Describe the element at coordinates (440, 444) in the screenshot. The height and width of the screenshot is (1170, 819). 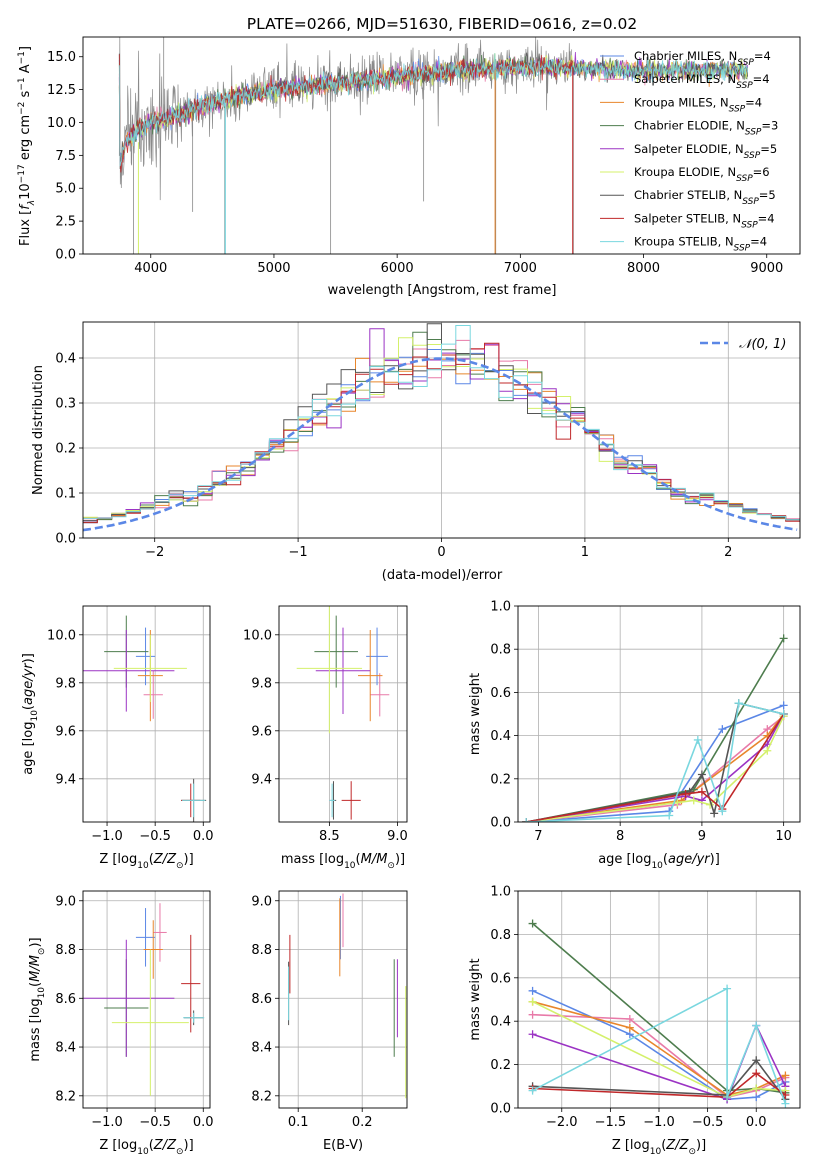
I see `normal-curve` at that location.